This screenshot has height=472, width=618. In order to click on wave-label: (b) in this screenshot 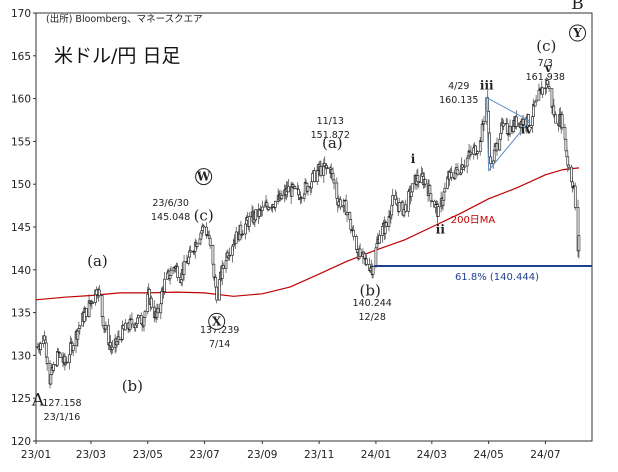, I will do `click(132, 386)`.